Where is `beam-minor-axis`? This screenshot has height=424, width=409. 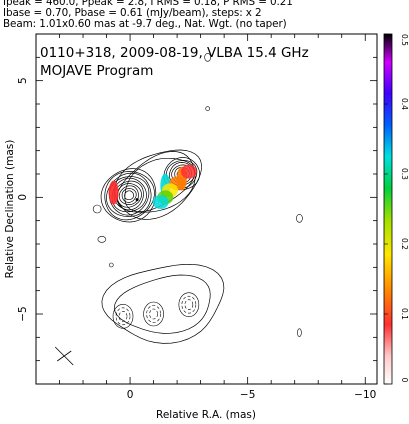
beam-minor-axis is located at coordinates (64, 356).